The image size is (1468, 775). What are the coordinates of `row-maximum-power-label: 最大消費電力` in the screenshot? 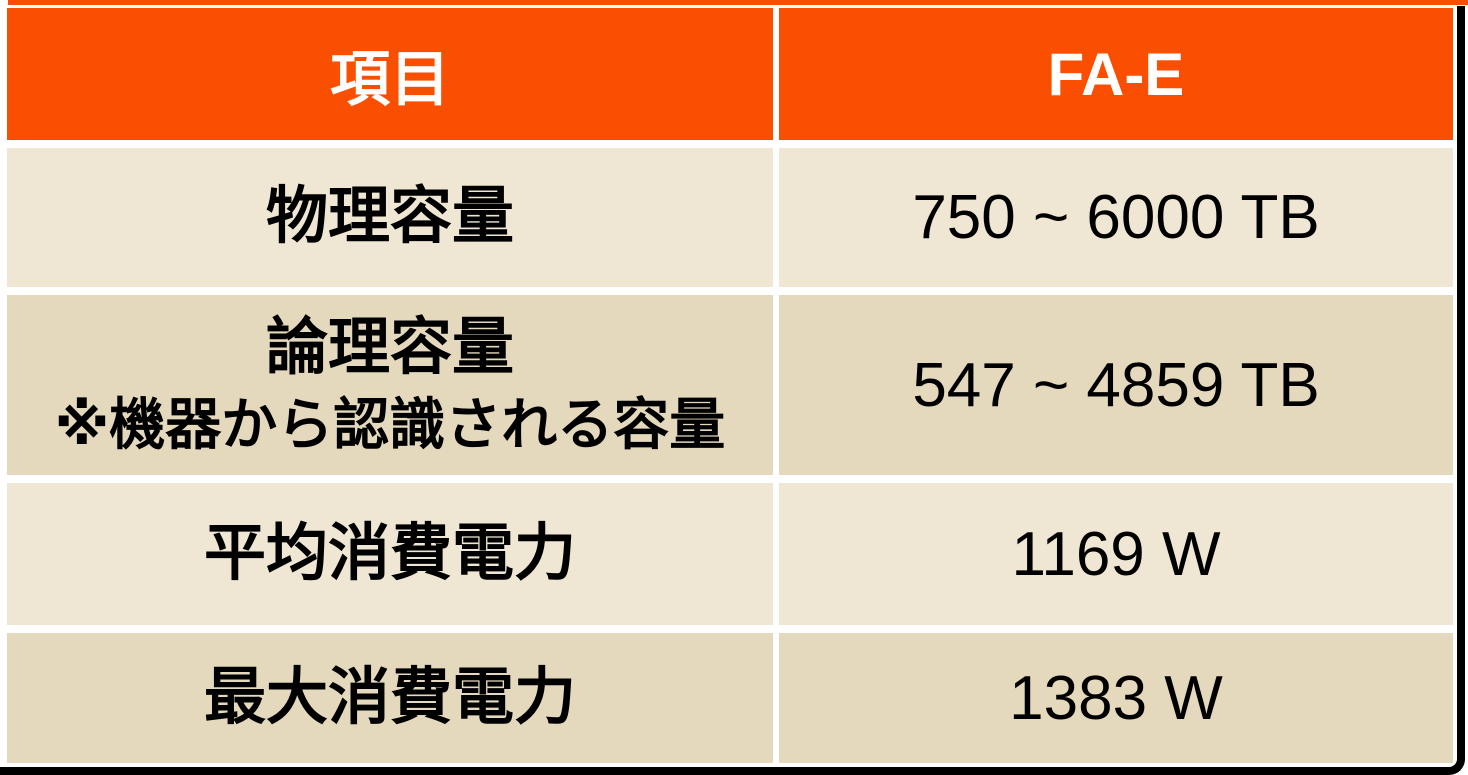 It's located at (390, 698).